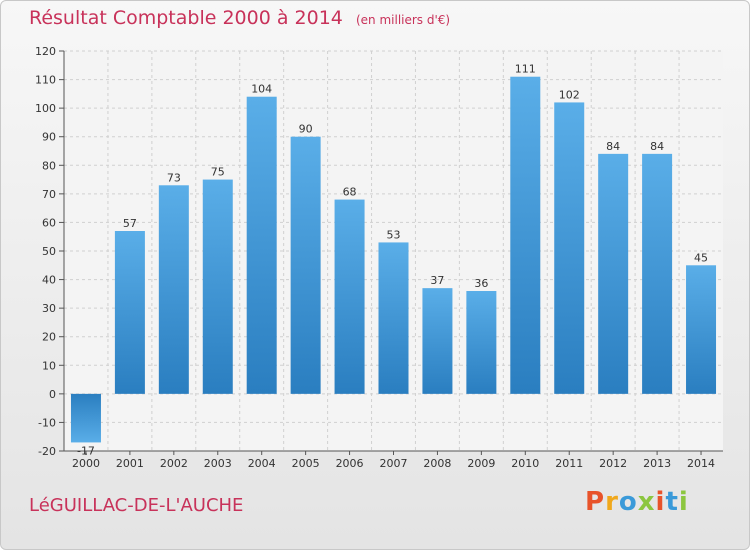 Image resolution: width=750 pixels, height=550 pixels. What do you see at coordinates (613, 273) in the screenshot?
I see `bar-2012` at bounding box center [613, 273].